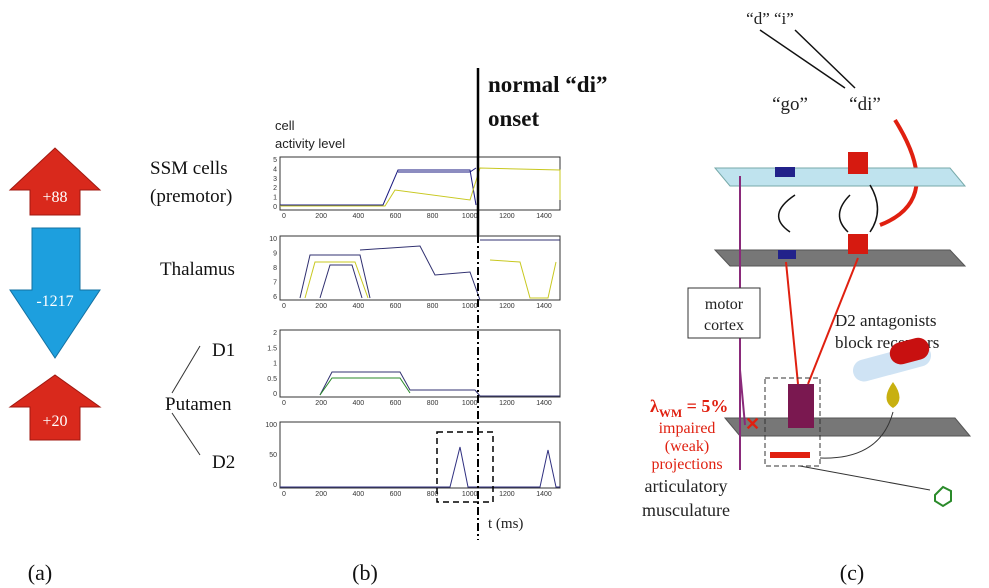 This screenshot has width=989, height=588. I want to click on y-tick-label: 1.5, so click(272, 348).